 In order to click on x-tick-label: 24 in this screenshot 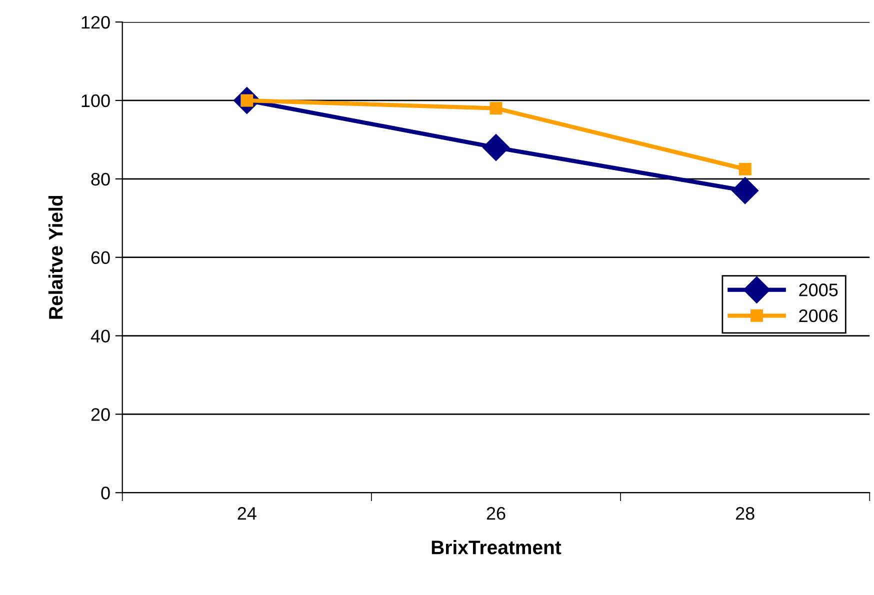, I will do `click(247, 513)`.